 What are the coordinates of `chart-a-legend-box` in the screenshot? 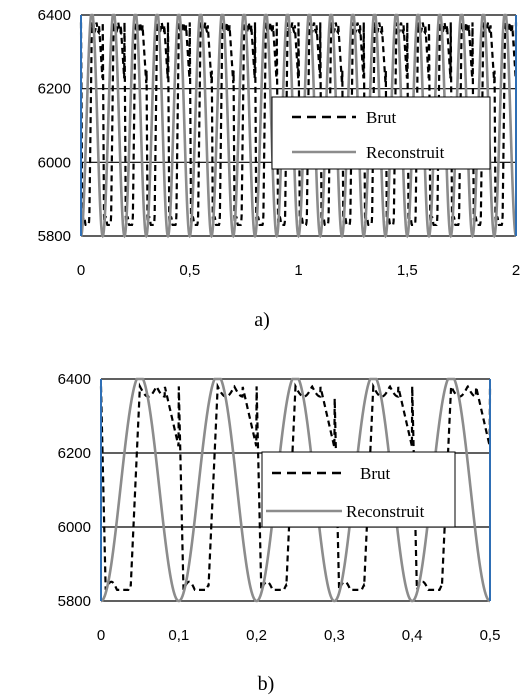 It's located at (381, 133).